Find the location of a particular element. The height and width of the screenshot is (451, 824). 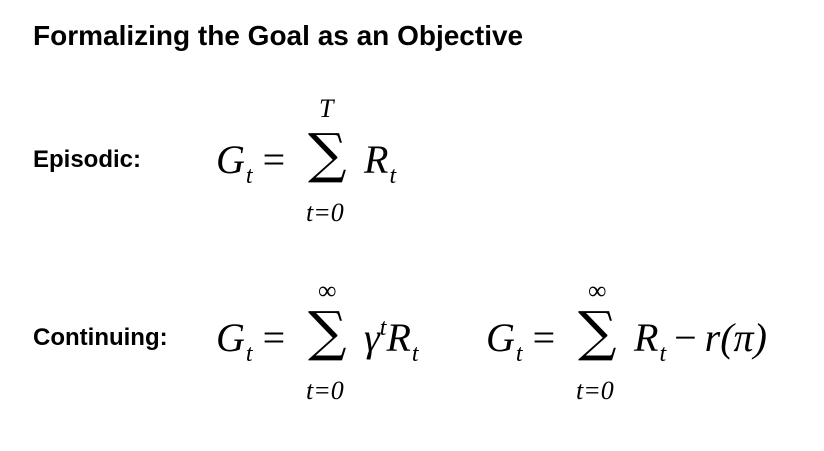

slide-title: Formalizing the Goal as an Objective is located at coordinates (278, 35).